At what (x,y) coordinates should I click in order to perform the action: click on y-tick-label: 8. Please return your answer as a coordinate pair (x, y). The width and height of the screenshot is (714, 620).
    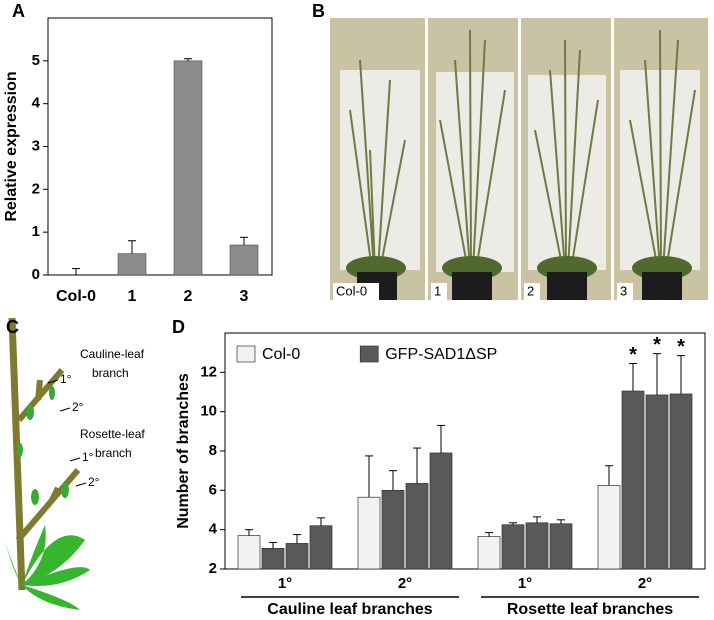
    Looking at the image, I should click on (213, 450).